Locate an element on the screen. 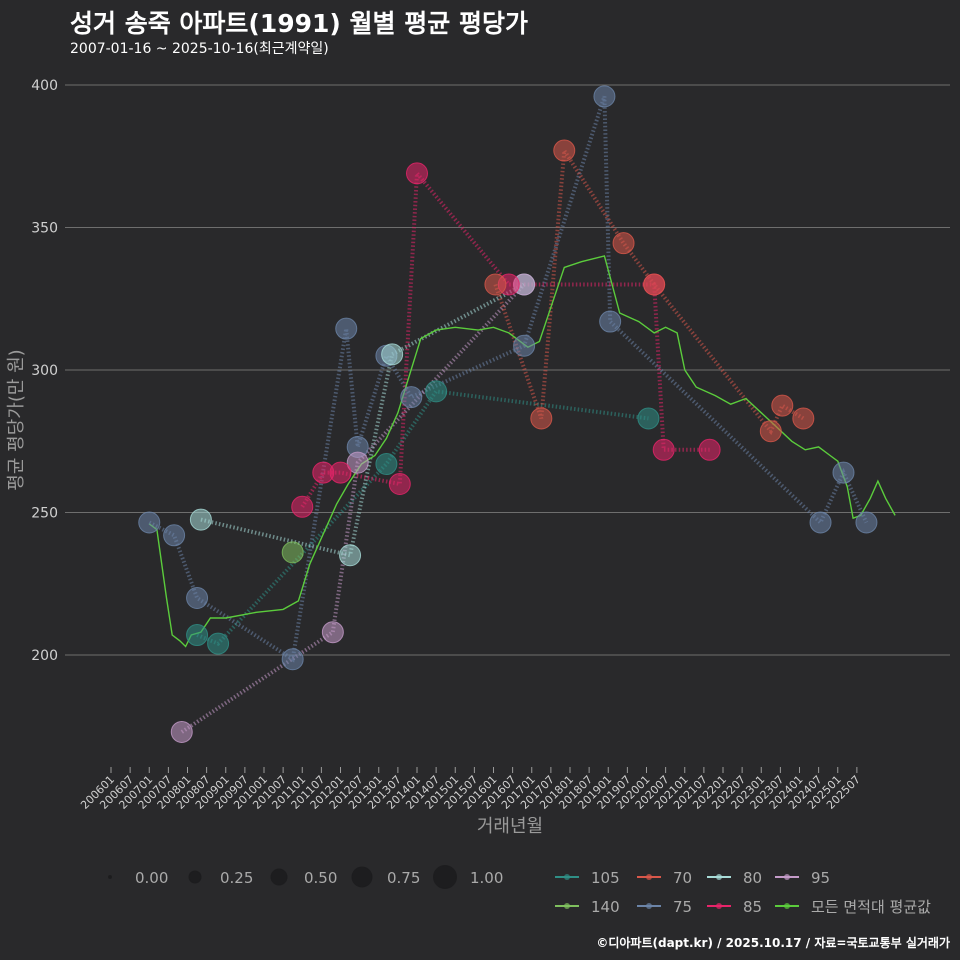 This screenshot has width=960, height=960. color-legend-label: 70 is located at coordinates (682, 878).